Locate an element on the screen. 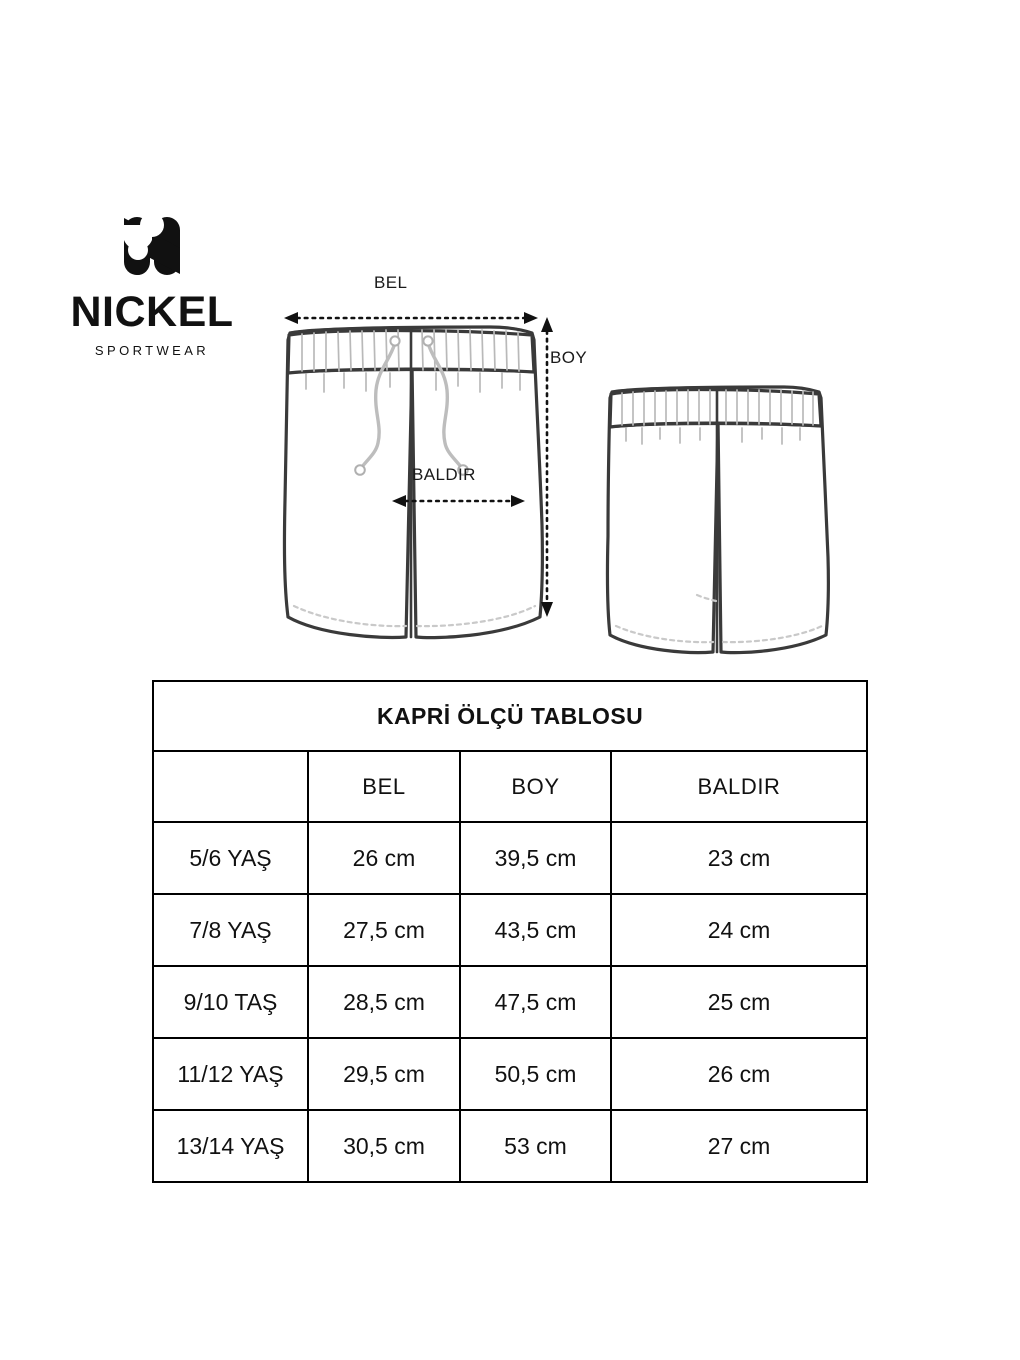 Image resolution: width=1020 pixels, height=1360 pixels. cell-baldir: 26 cm is located at coordinates (739, 1074).